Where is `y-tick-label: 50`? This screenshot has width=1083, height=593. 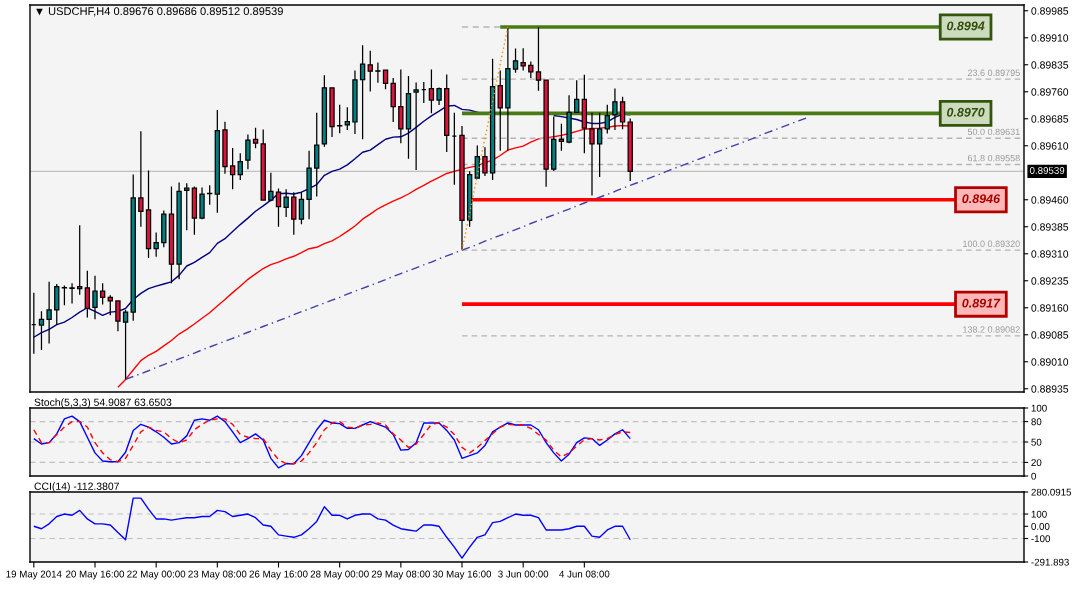 y-tick-label: 50 is located at coordinates (1036, 442).